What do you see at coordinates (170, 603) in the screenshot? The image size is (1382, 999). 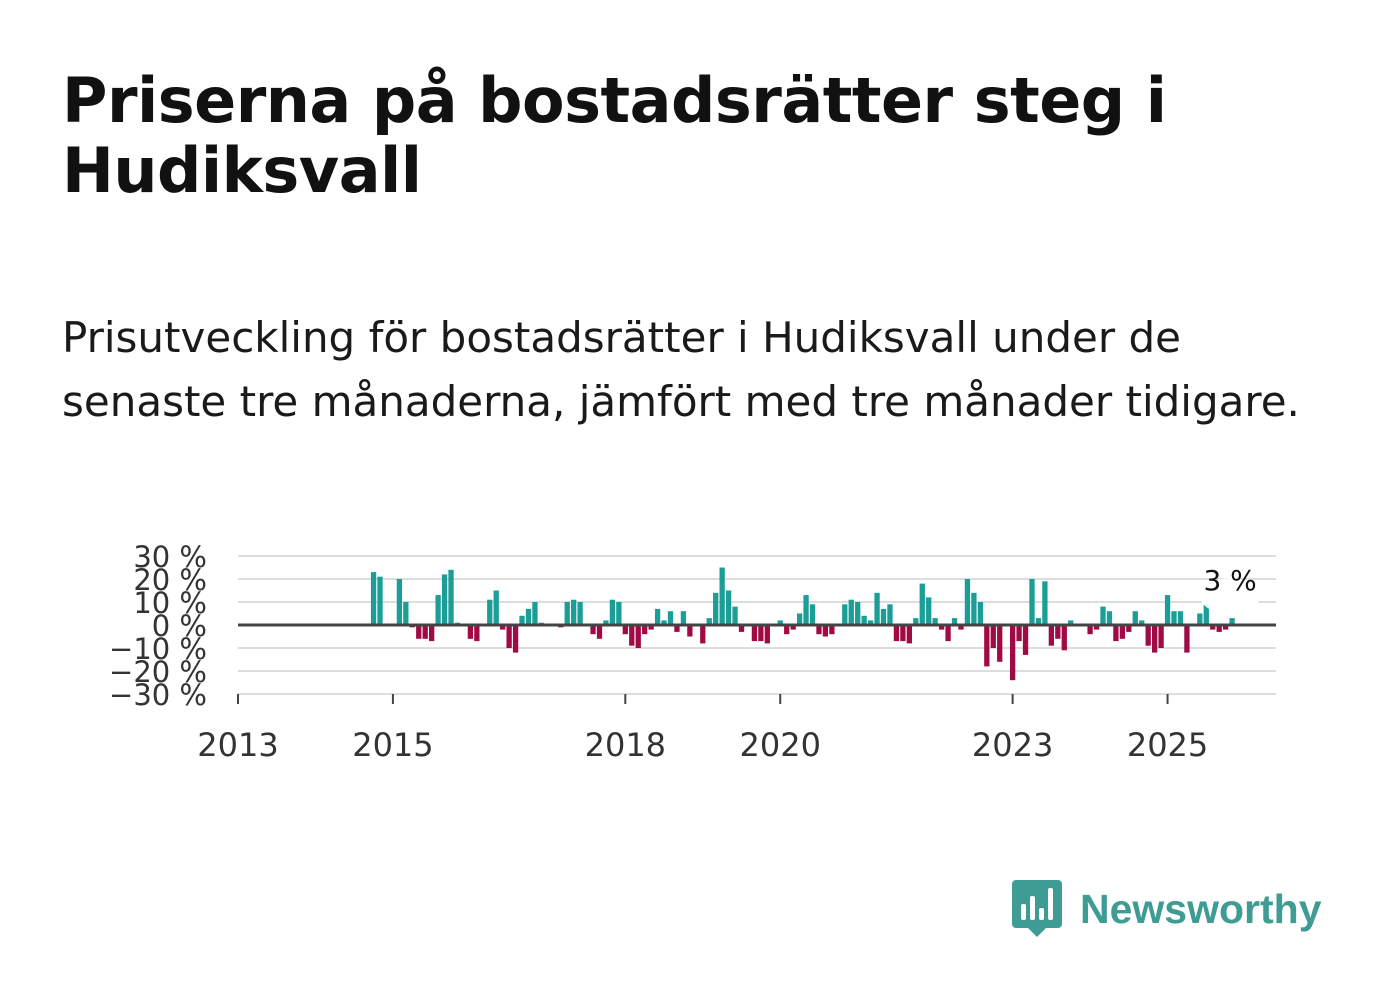 I see `y-tick-label: 10 %` at bounding box center [170, 603].